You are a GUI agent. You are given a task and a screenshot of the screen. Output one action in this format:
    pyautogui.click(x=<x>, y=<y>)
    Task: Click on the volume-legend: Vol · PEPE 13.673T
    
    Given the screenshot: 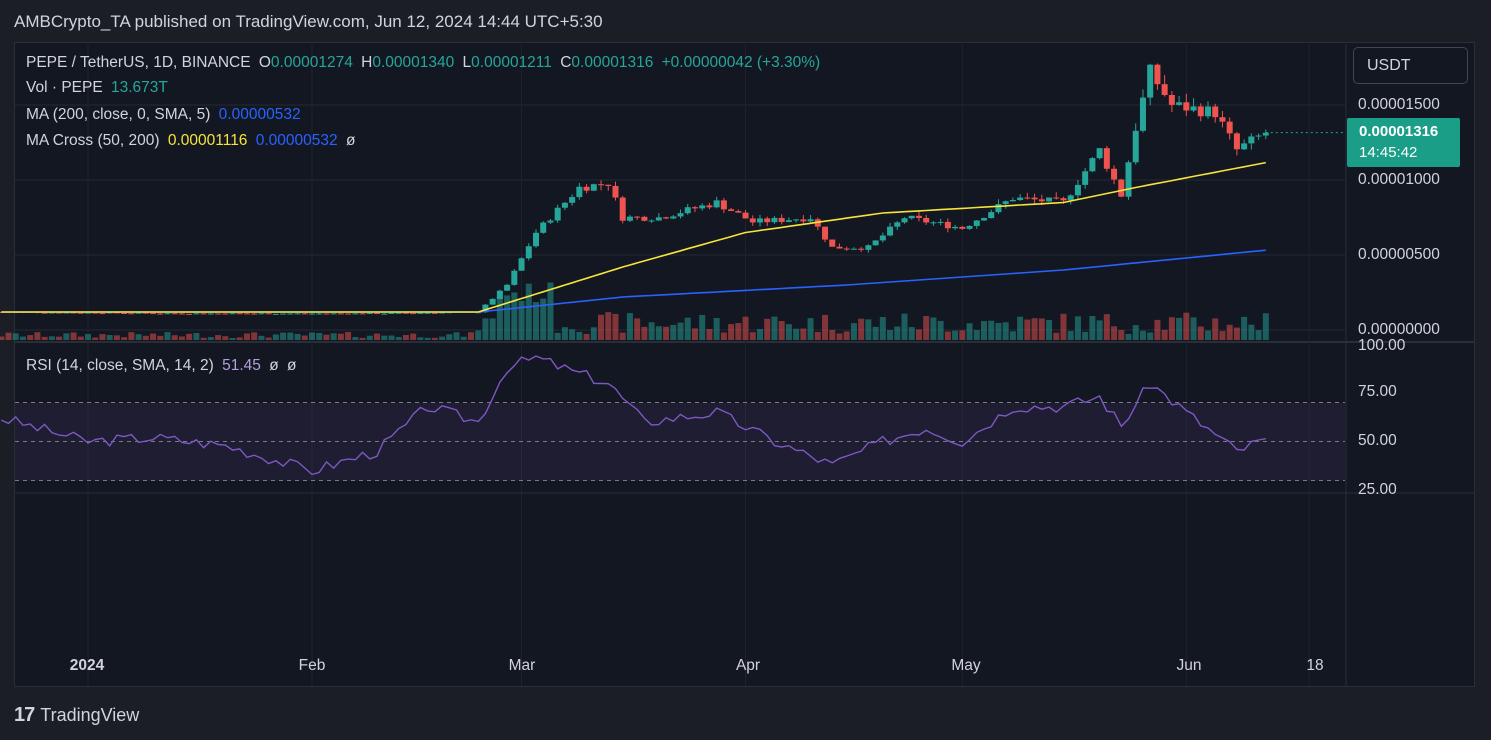 What is the action you would take?
    pyautogui.click(x=99, y=88)
    